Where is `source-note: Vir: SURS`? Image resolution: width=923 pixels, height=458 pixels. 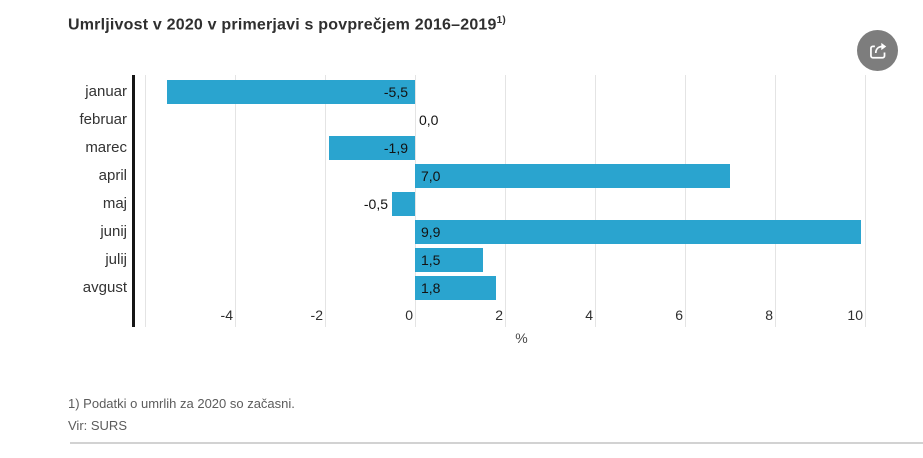
source-note: Vir: SURS is located at coordinates (97, 425).